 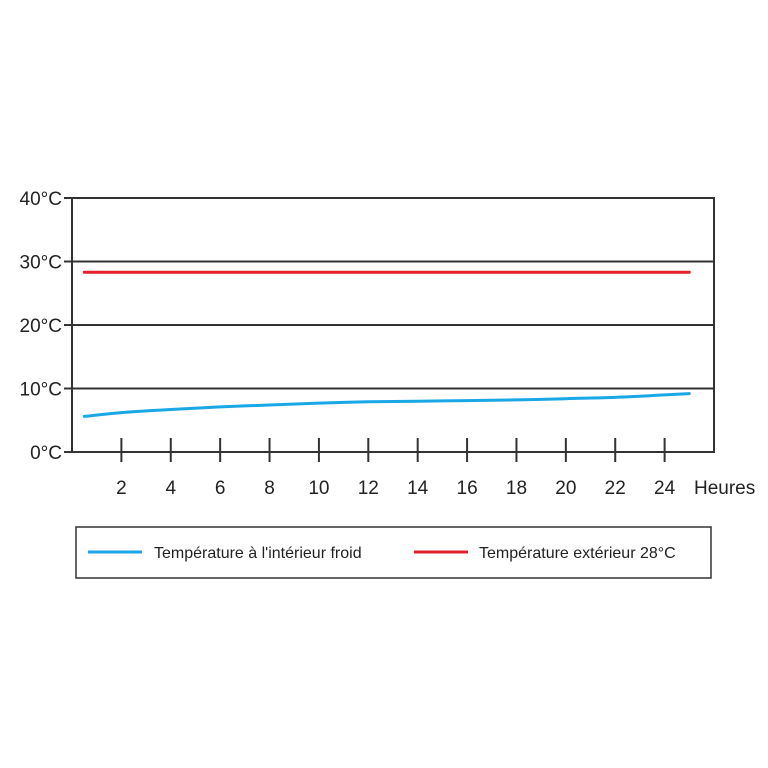 I want to click on x-tick-label: 22, so click(x=615, y=488).